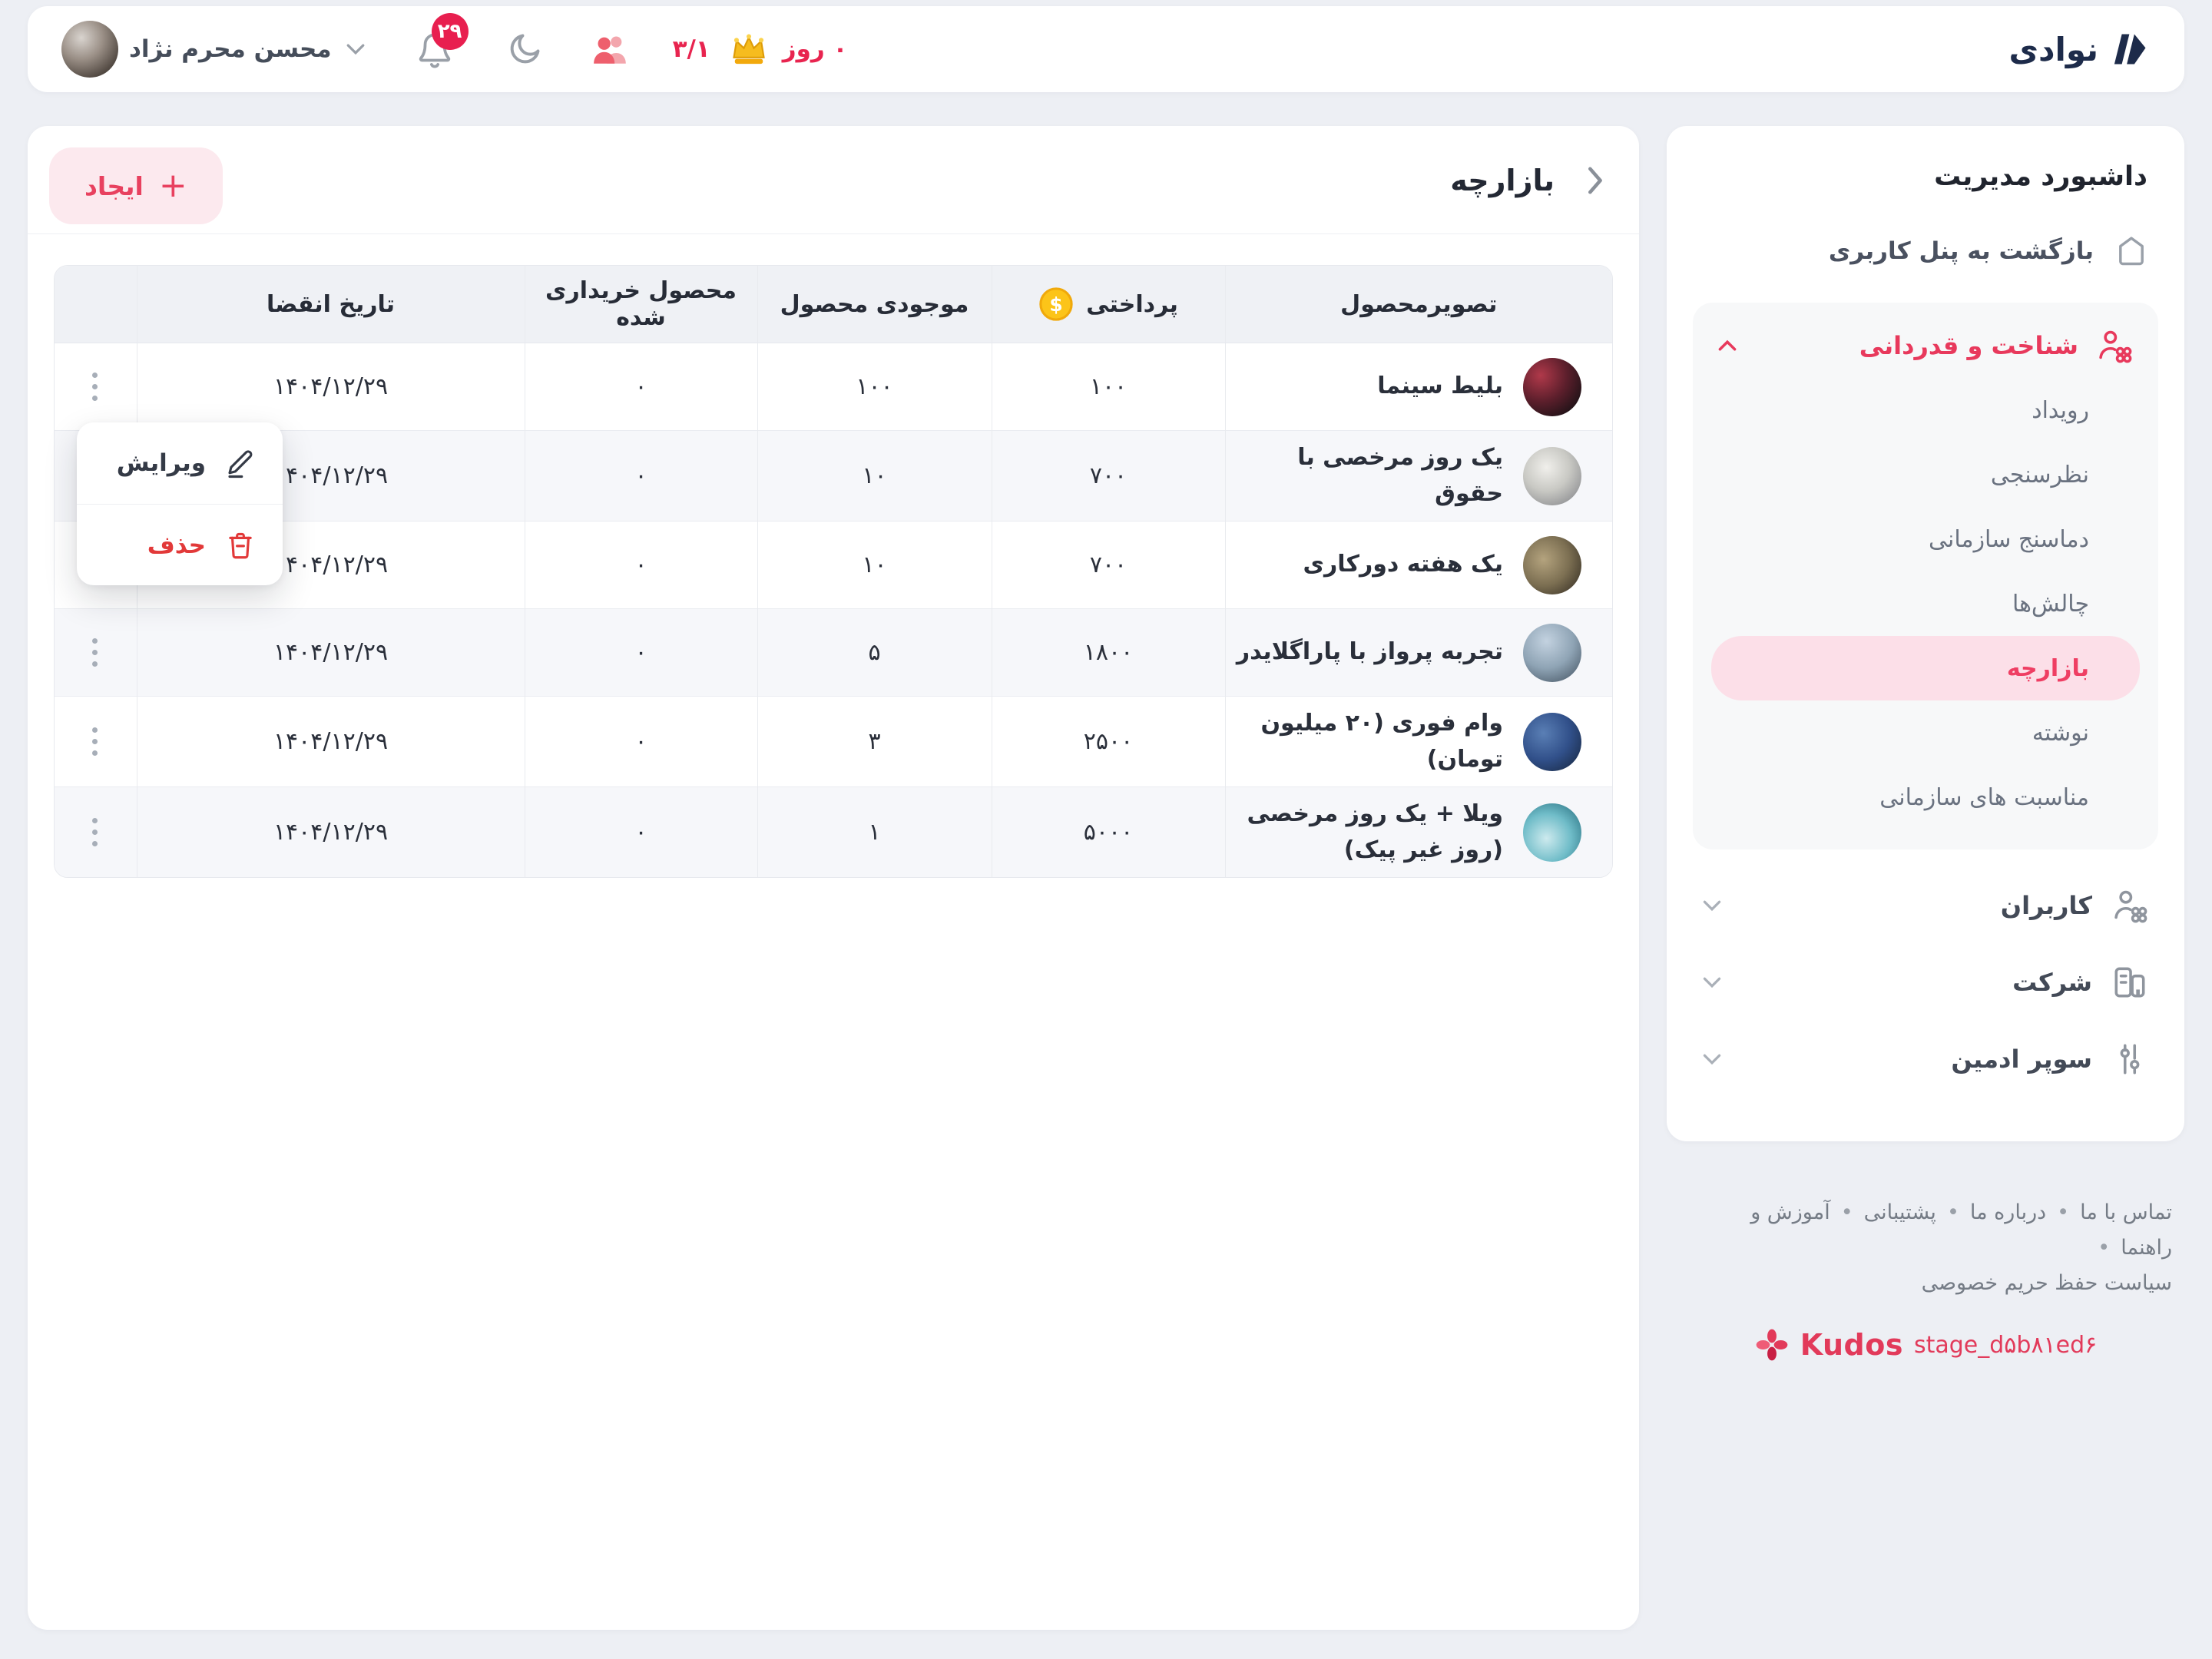 This screenshot has width=2212, height=1659. Describe the element at coordinates (1926, 668) in the screenshot. I see `sidebar-item-marketplace: بازارچه` at that location.